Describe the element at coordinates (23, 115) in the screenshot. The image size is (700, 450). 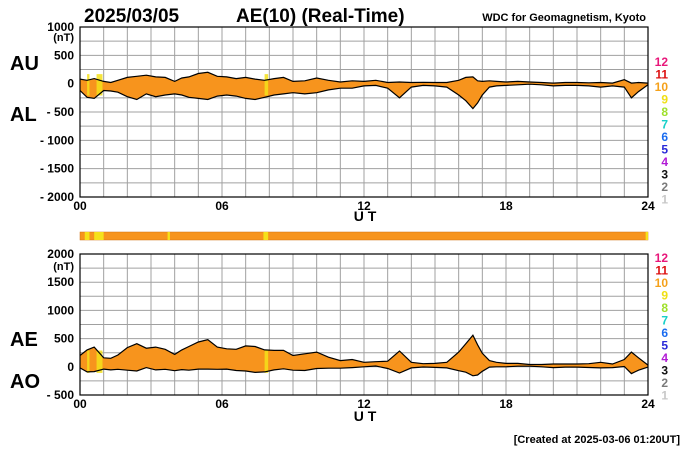
I see `al-label: AL` at that location.